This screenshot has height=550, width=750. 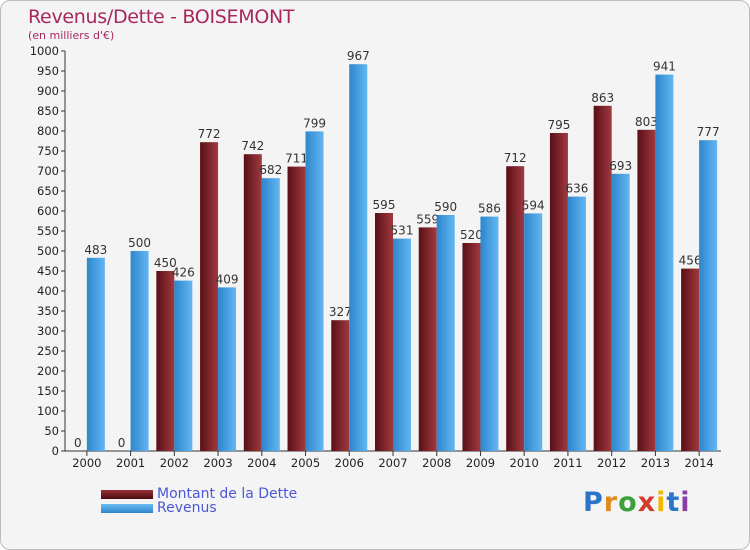 I want to click on x-tick-label: 2005, so click(x=305, y=463).